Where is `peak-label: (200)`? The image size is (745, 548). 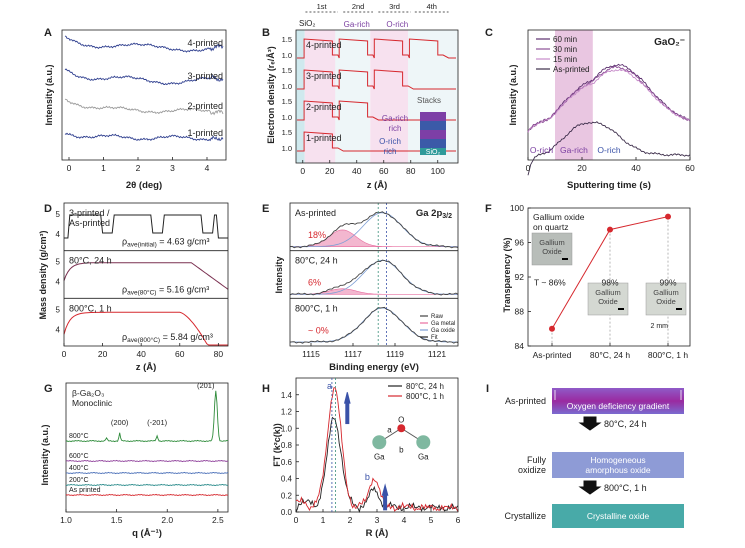 peak-label: (200) is located at coordinates (120, 422).